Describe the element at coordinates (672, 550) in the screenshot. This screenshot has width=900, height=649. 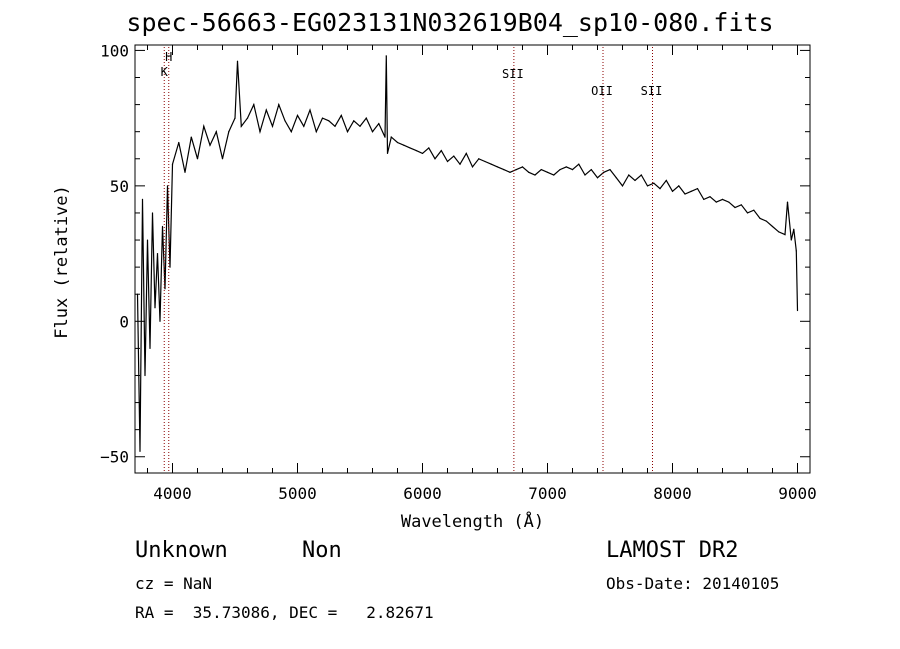
I see `survey-name: LAMOST DR2` at that location.